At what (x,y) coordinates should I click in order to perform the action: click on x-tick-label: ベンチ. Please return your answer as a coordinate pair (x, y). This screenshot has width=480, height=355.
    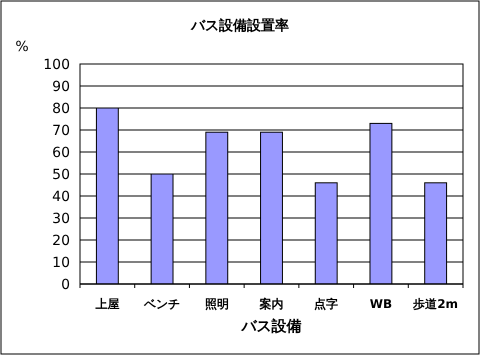
    Looking at the image, I should click on (161, 304).